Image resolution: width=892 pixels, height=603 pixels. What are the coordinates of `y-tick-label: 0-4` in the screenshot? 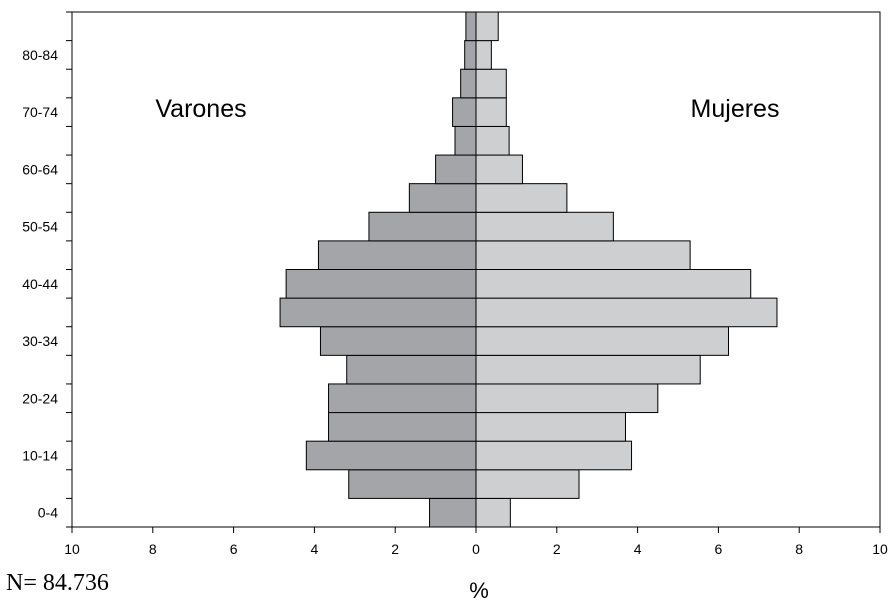 It's located at (48, 513).